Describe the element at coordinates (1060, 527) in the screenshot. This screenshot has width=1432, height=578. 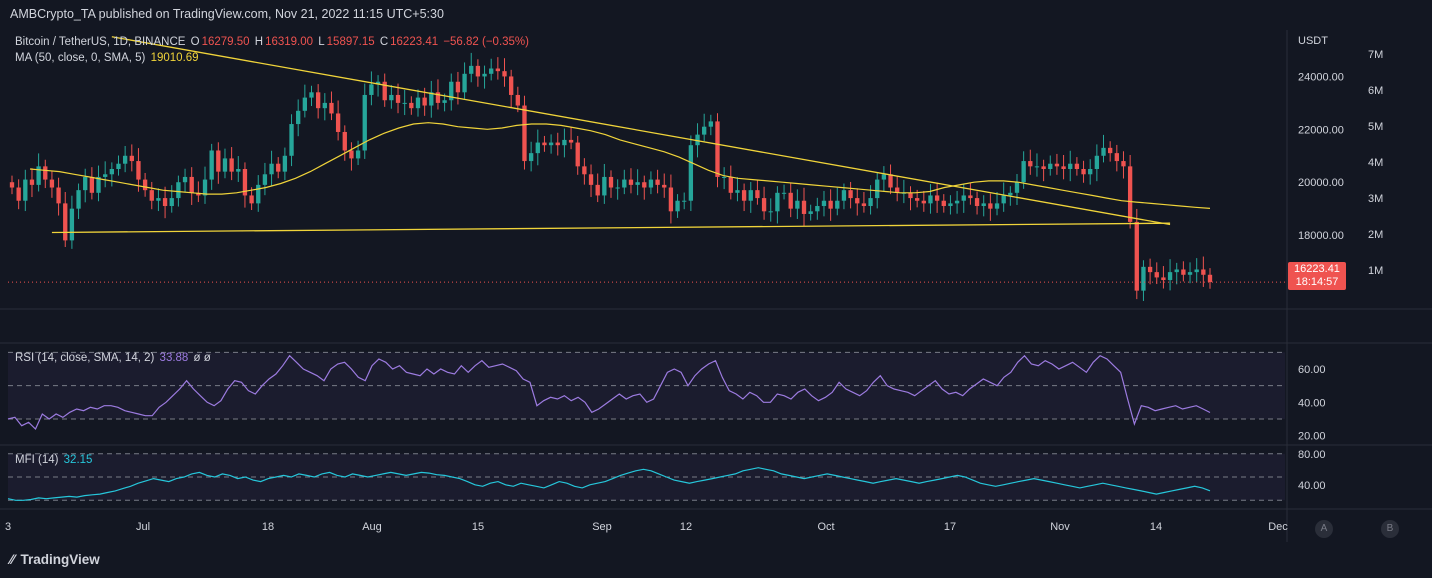
I see `x-tick-label: Nov` at that location.